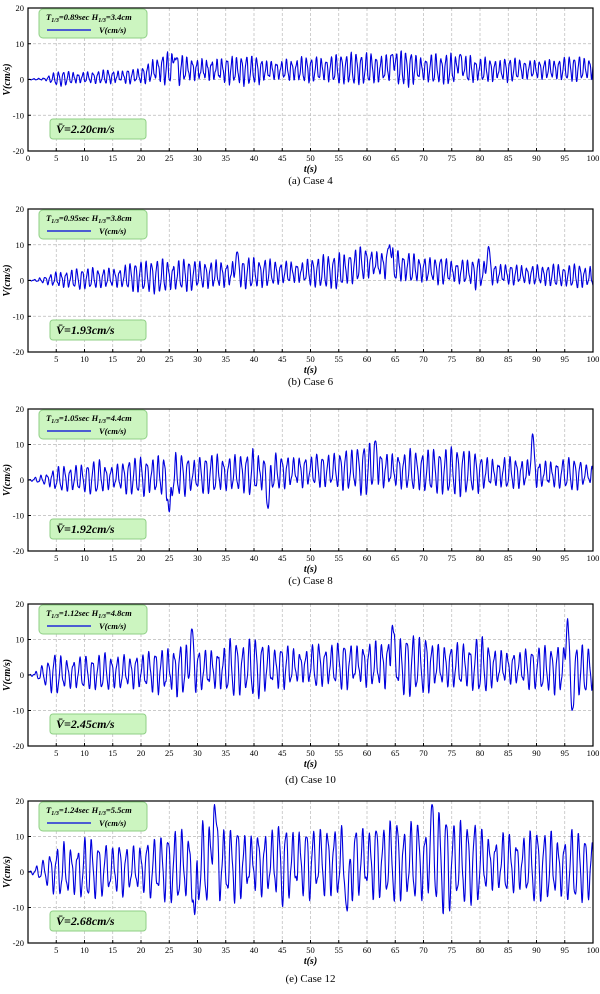 This screenshot has width=600, height=994. What do you see at coordinates (56, 753) in the screenshot?
I see `x-tick-label: 5` at bounding box center [56, 753].